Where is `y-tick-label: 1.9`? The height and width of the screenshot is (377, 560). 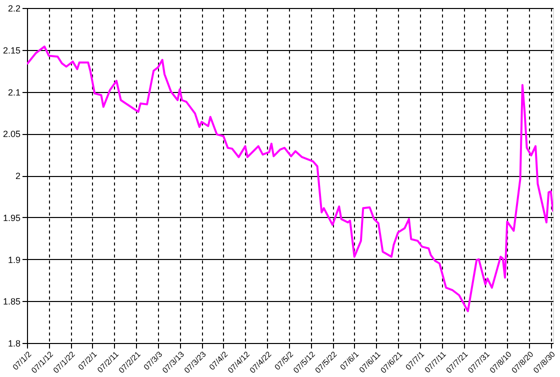
y-tick-label: 1.9 is located at coordinates (14, 259).